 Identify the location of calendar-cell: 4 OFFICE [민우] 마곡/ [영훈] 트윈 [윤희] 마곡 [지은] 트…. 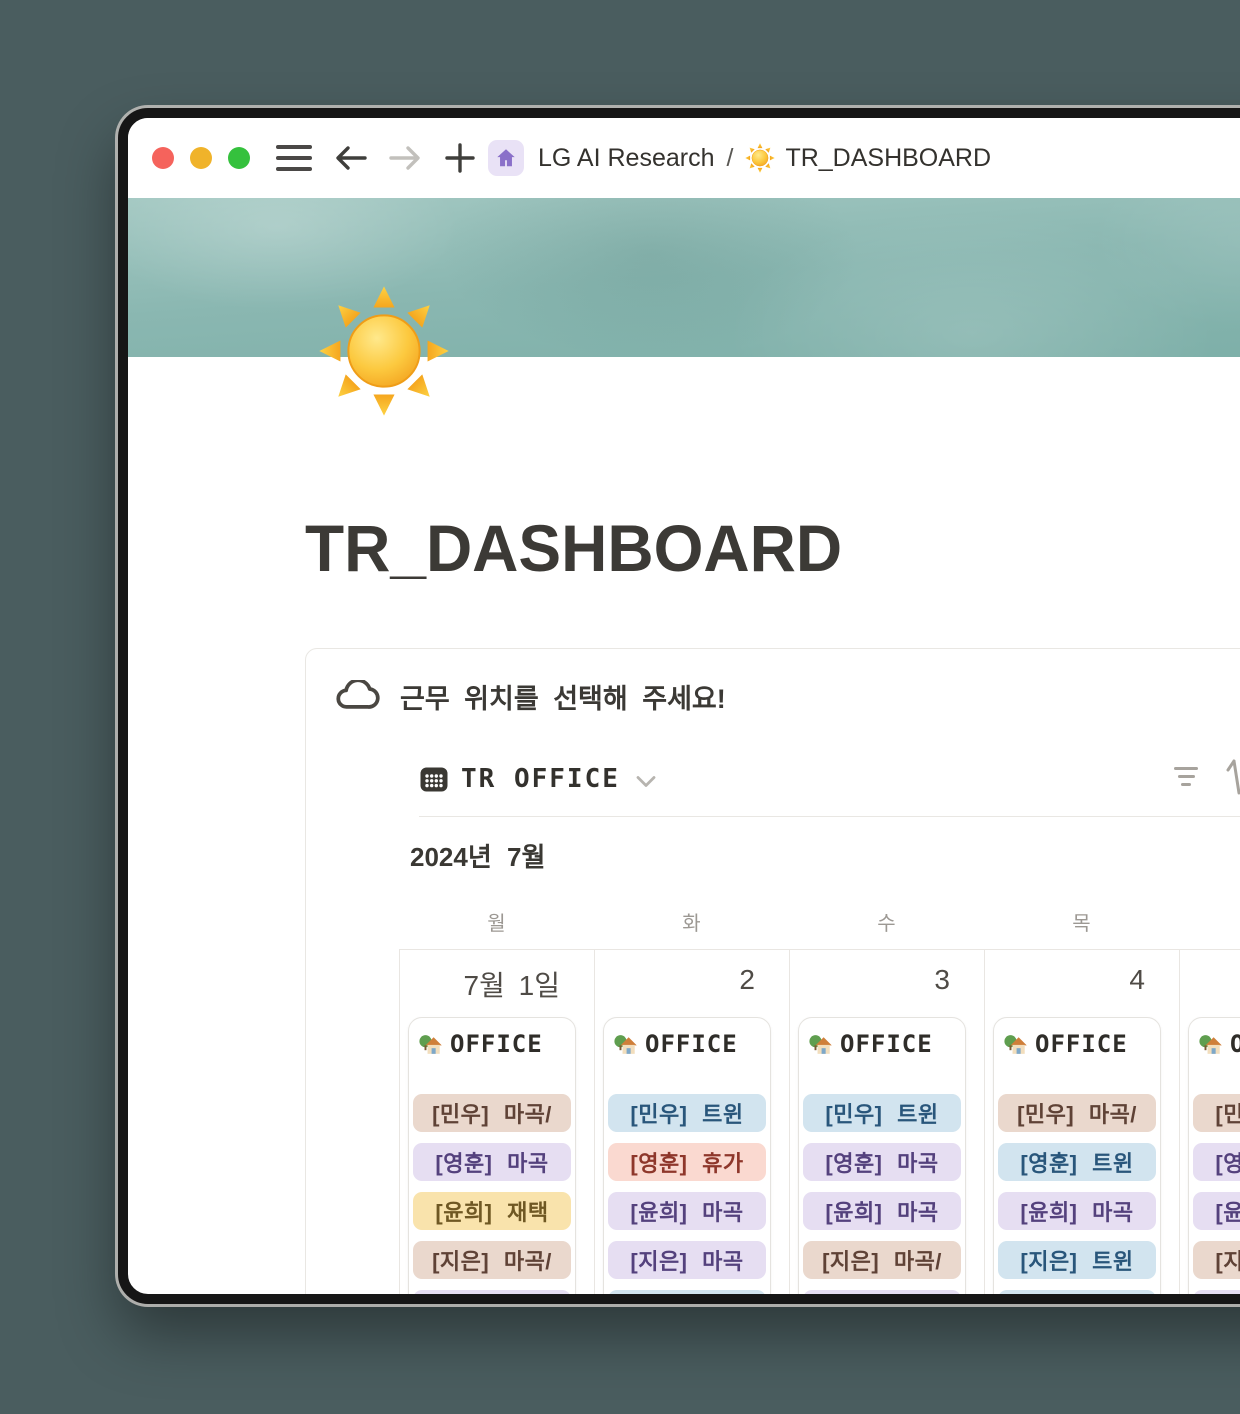
(1081, 1122).